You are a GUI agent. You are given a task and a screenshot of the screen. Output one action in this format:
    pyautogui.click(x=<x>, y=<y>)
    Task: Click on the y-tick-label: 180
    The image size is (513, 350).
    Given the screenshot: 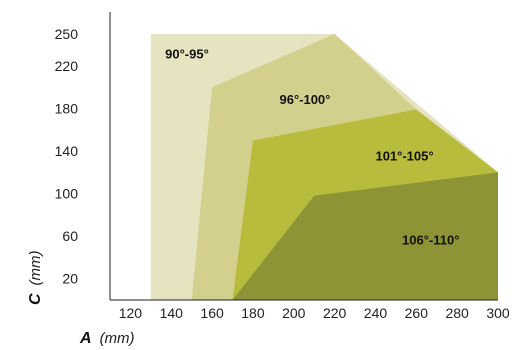 What is the action you would take?
    pyautogui.click(x=67, y=108)
    